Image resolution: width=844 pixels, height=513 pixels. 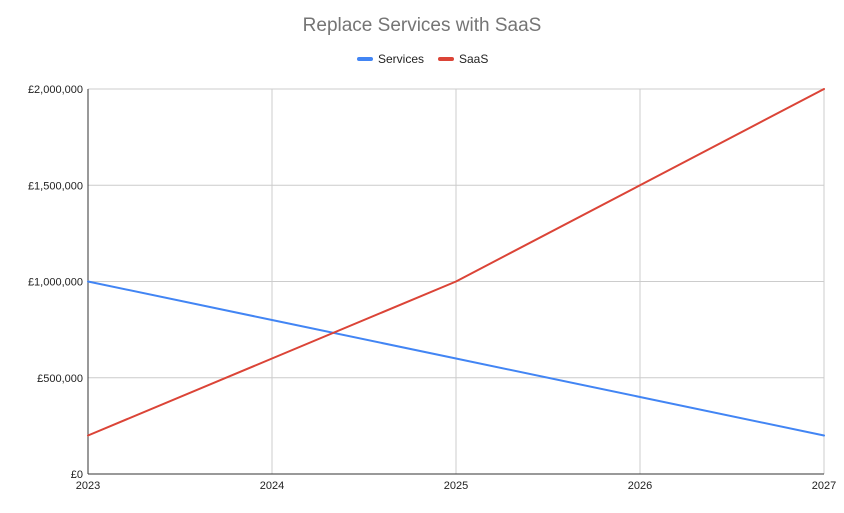 I want to click on y-tick-label: £0, so click(x=77, y=475).